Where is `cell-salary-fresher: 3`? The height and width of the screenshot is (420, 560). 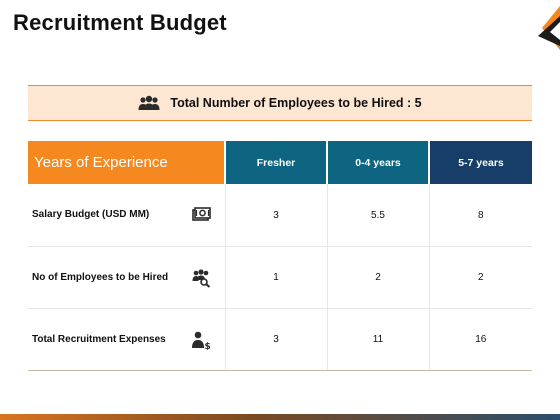 cell-salary-fresher: 3 is located at coordinates (275, 215).